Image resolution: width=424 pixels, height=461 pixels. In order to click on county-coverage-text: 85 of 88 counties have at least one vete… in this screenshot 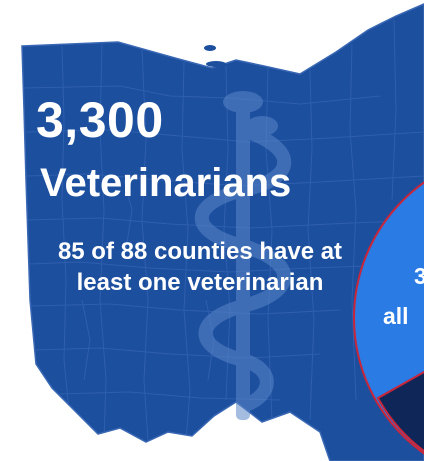, I will do `click(200, 267)`.